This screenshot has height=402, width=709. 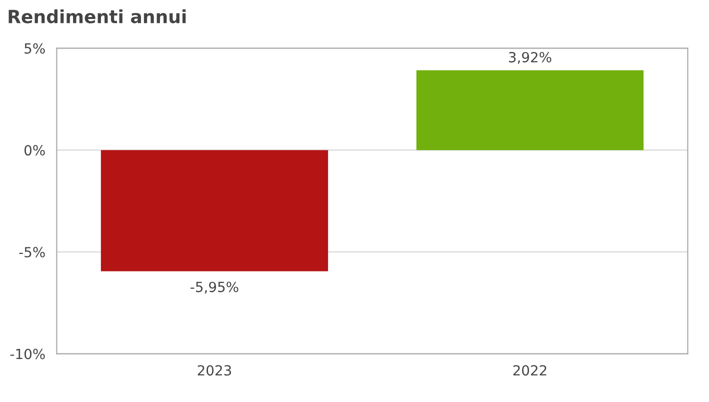 I want to click on x-tick-label: 2022, so click(x=529, y=370).